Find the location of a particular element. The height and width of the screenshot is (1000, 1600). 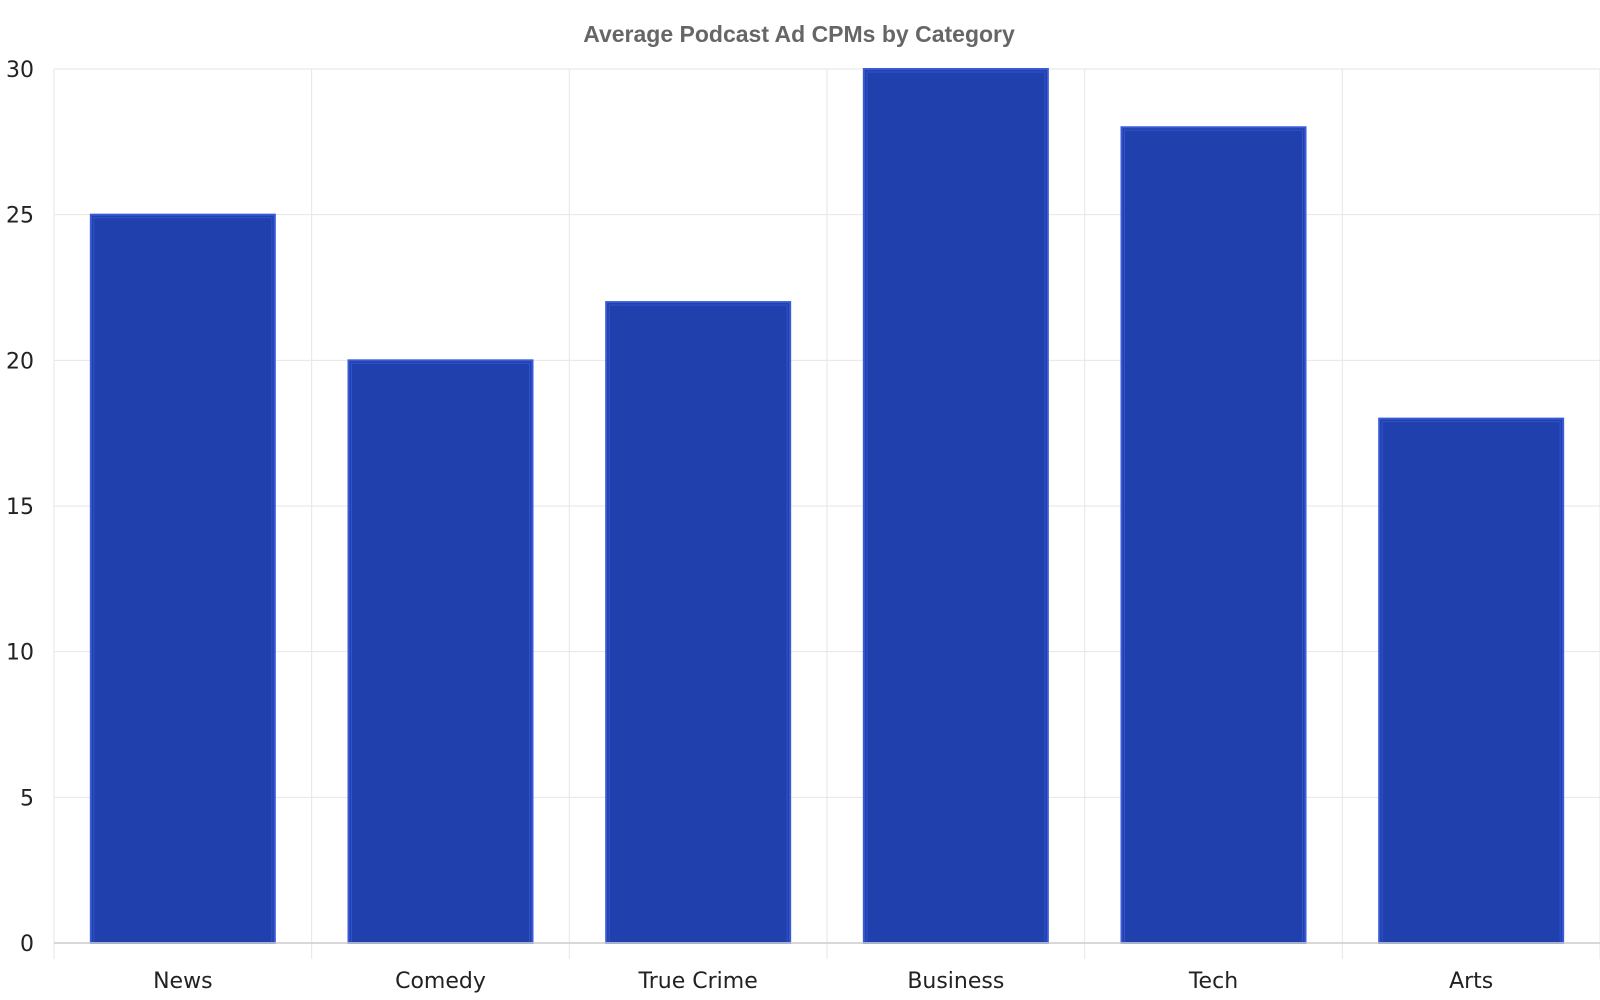

y-tick-label: 20 is located at coordinates (20, 361).